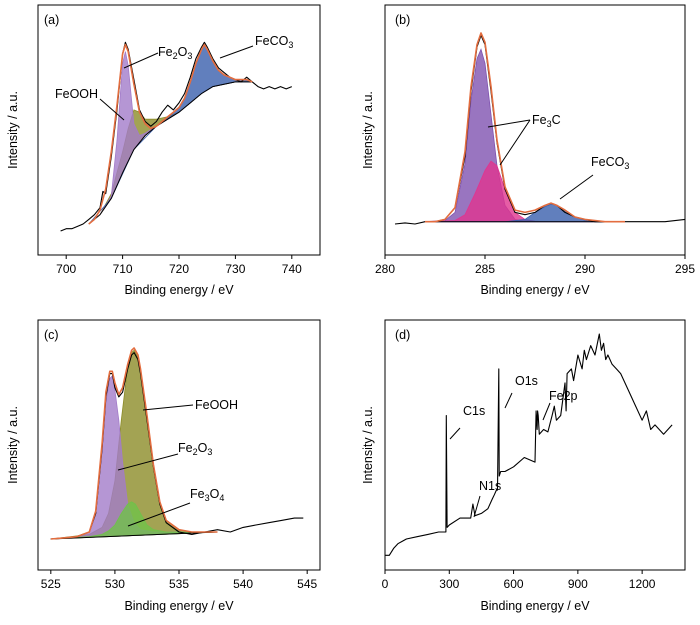  Describe the element at coordinates (175, 53) in the screenshot. I see `panel-a-fe2o3-annotation: Fe2O3` at that location.